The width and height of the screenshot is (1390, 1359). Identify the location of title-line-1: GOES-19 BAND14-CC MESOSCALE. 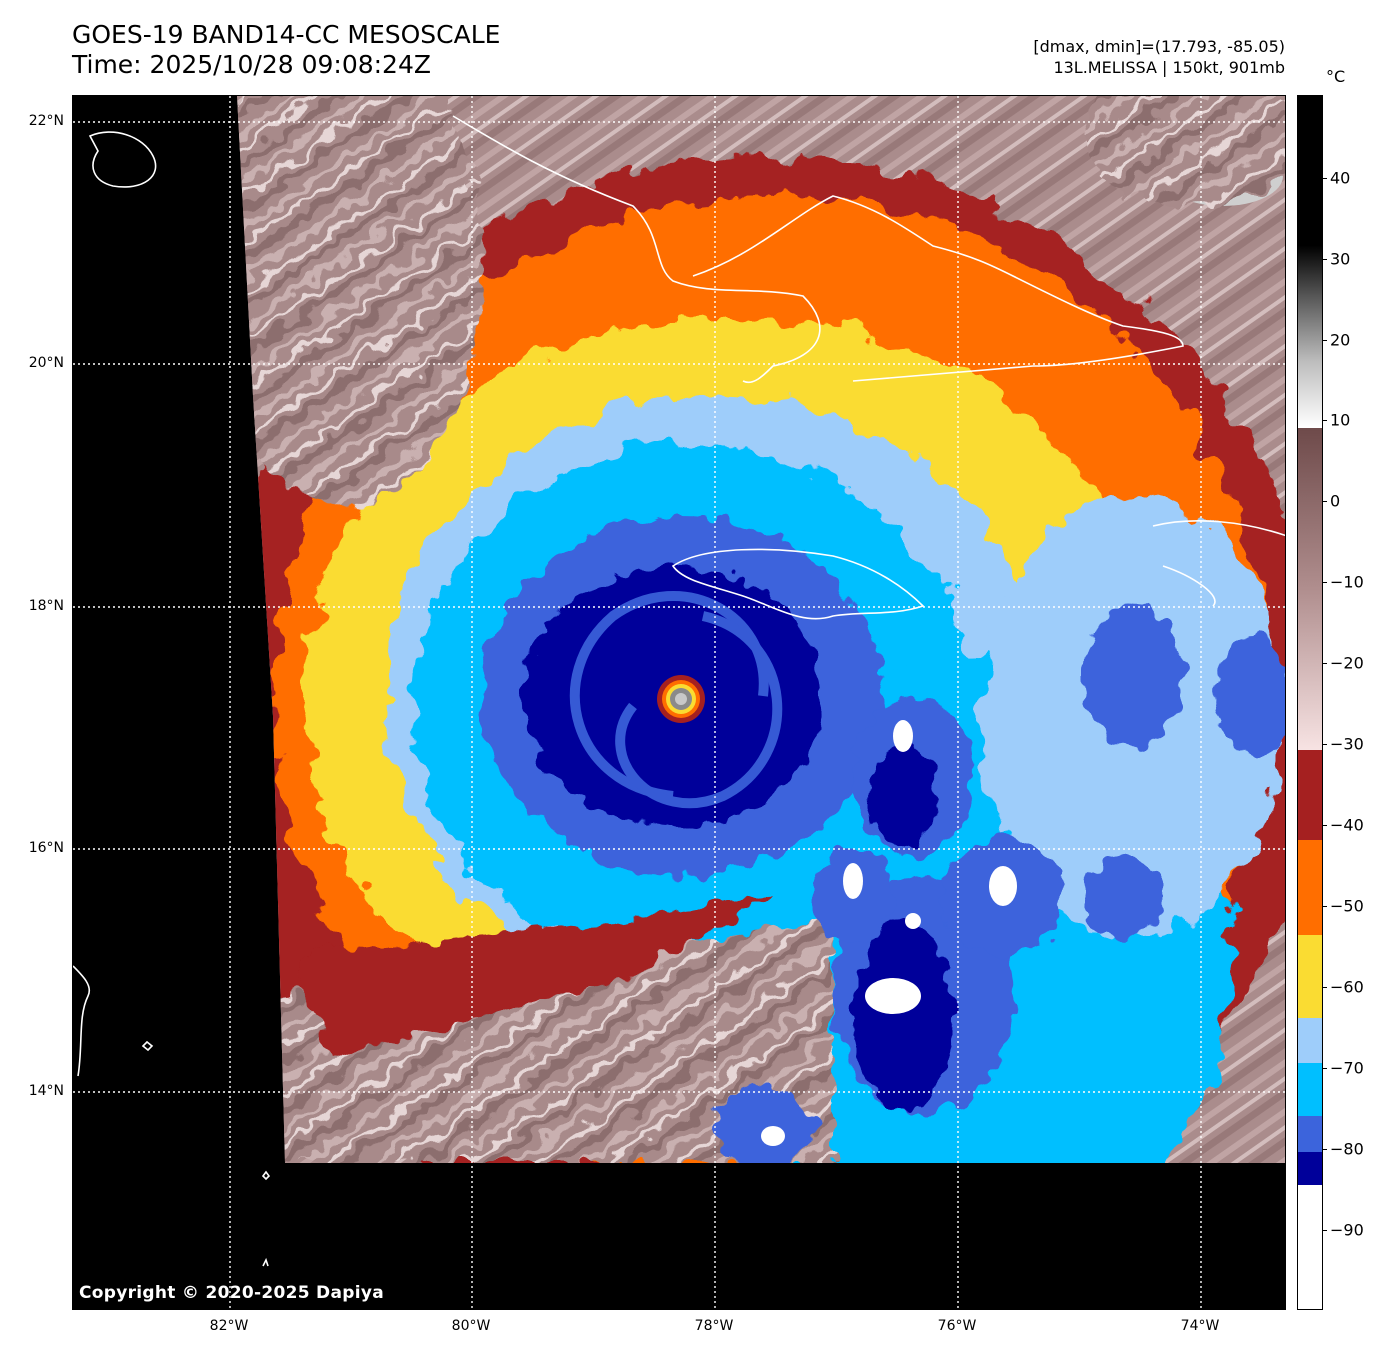
(286, 34).